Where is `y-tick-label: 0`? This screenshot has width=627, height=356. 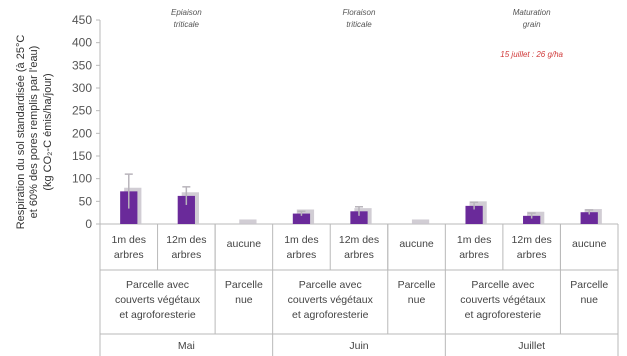
y-tick-label: 0 is located at coordinates (88, 224).